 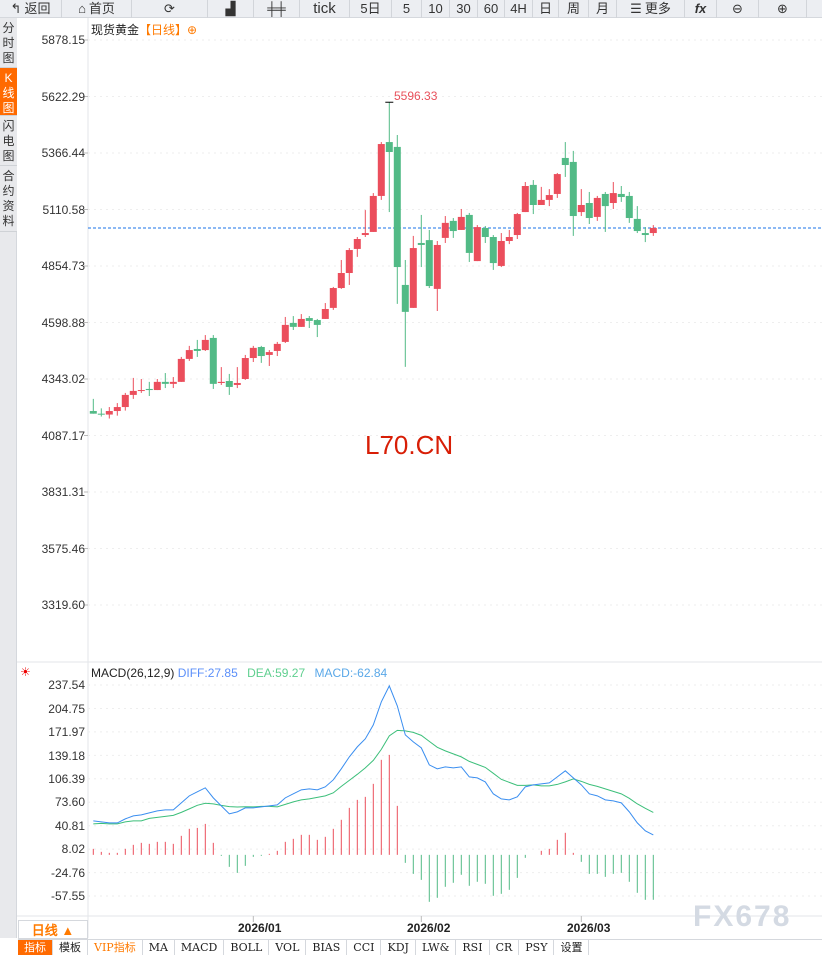 I want to click on zoom-out-icon: ⊖, so click(x=737, y=8).